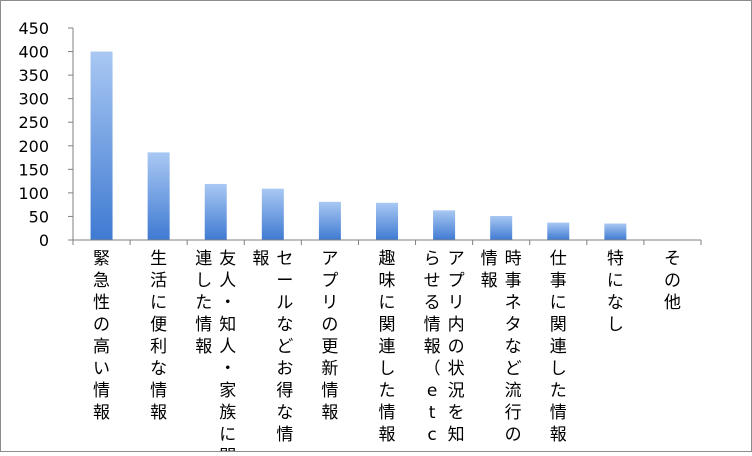 This screenshot has width=752, height=456. What do you see at coordinates (33, 99) in the screenshot?
I see `y-tick-label: 300` at bounding box center [33, 99].